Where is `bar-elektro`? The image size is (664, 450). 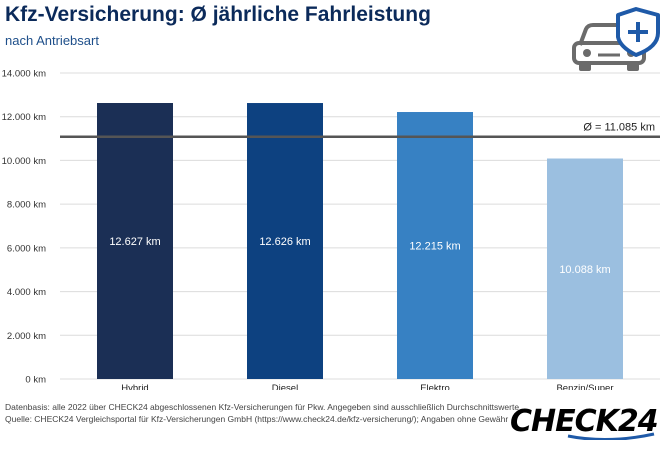 bar-elektro is located at coordinates (435, 245).